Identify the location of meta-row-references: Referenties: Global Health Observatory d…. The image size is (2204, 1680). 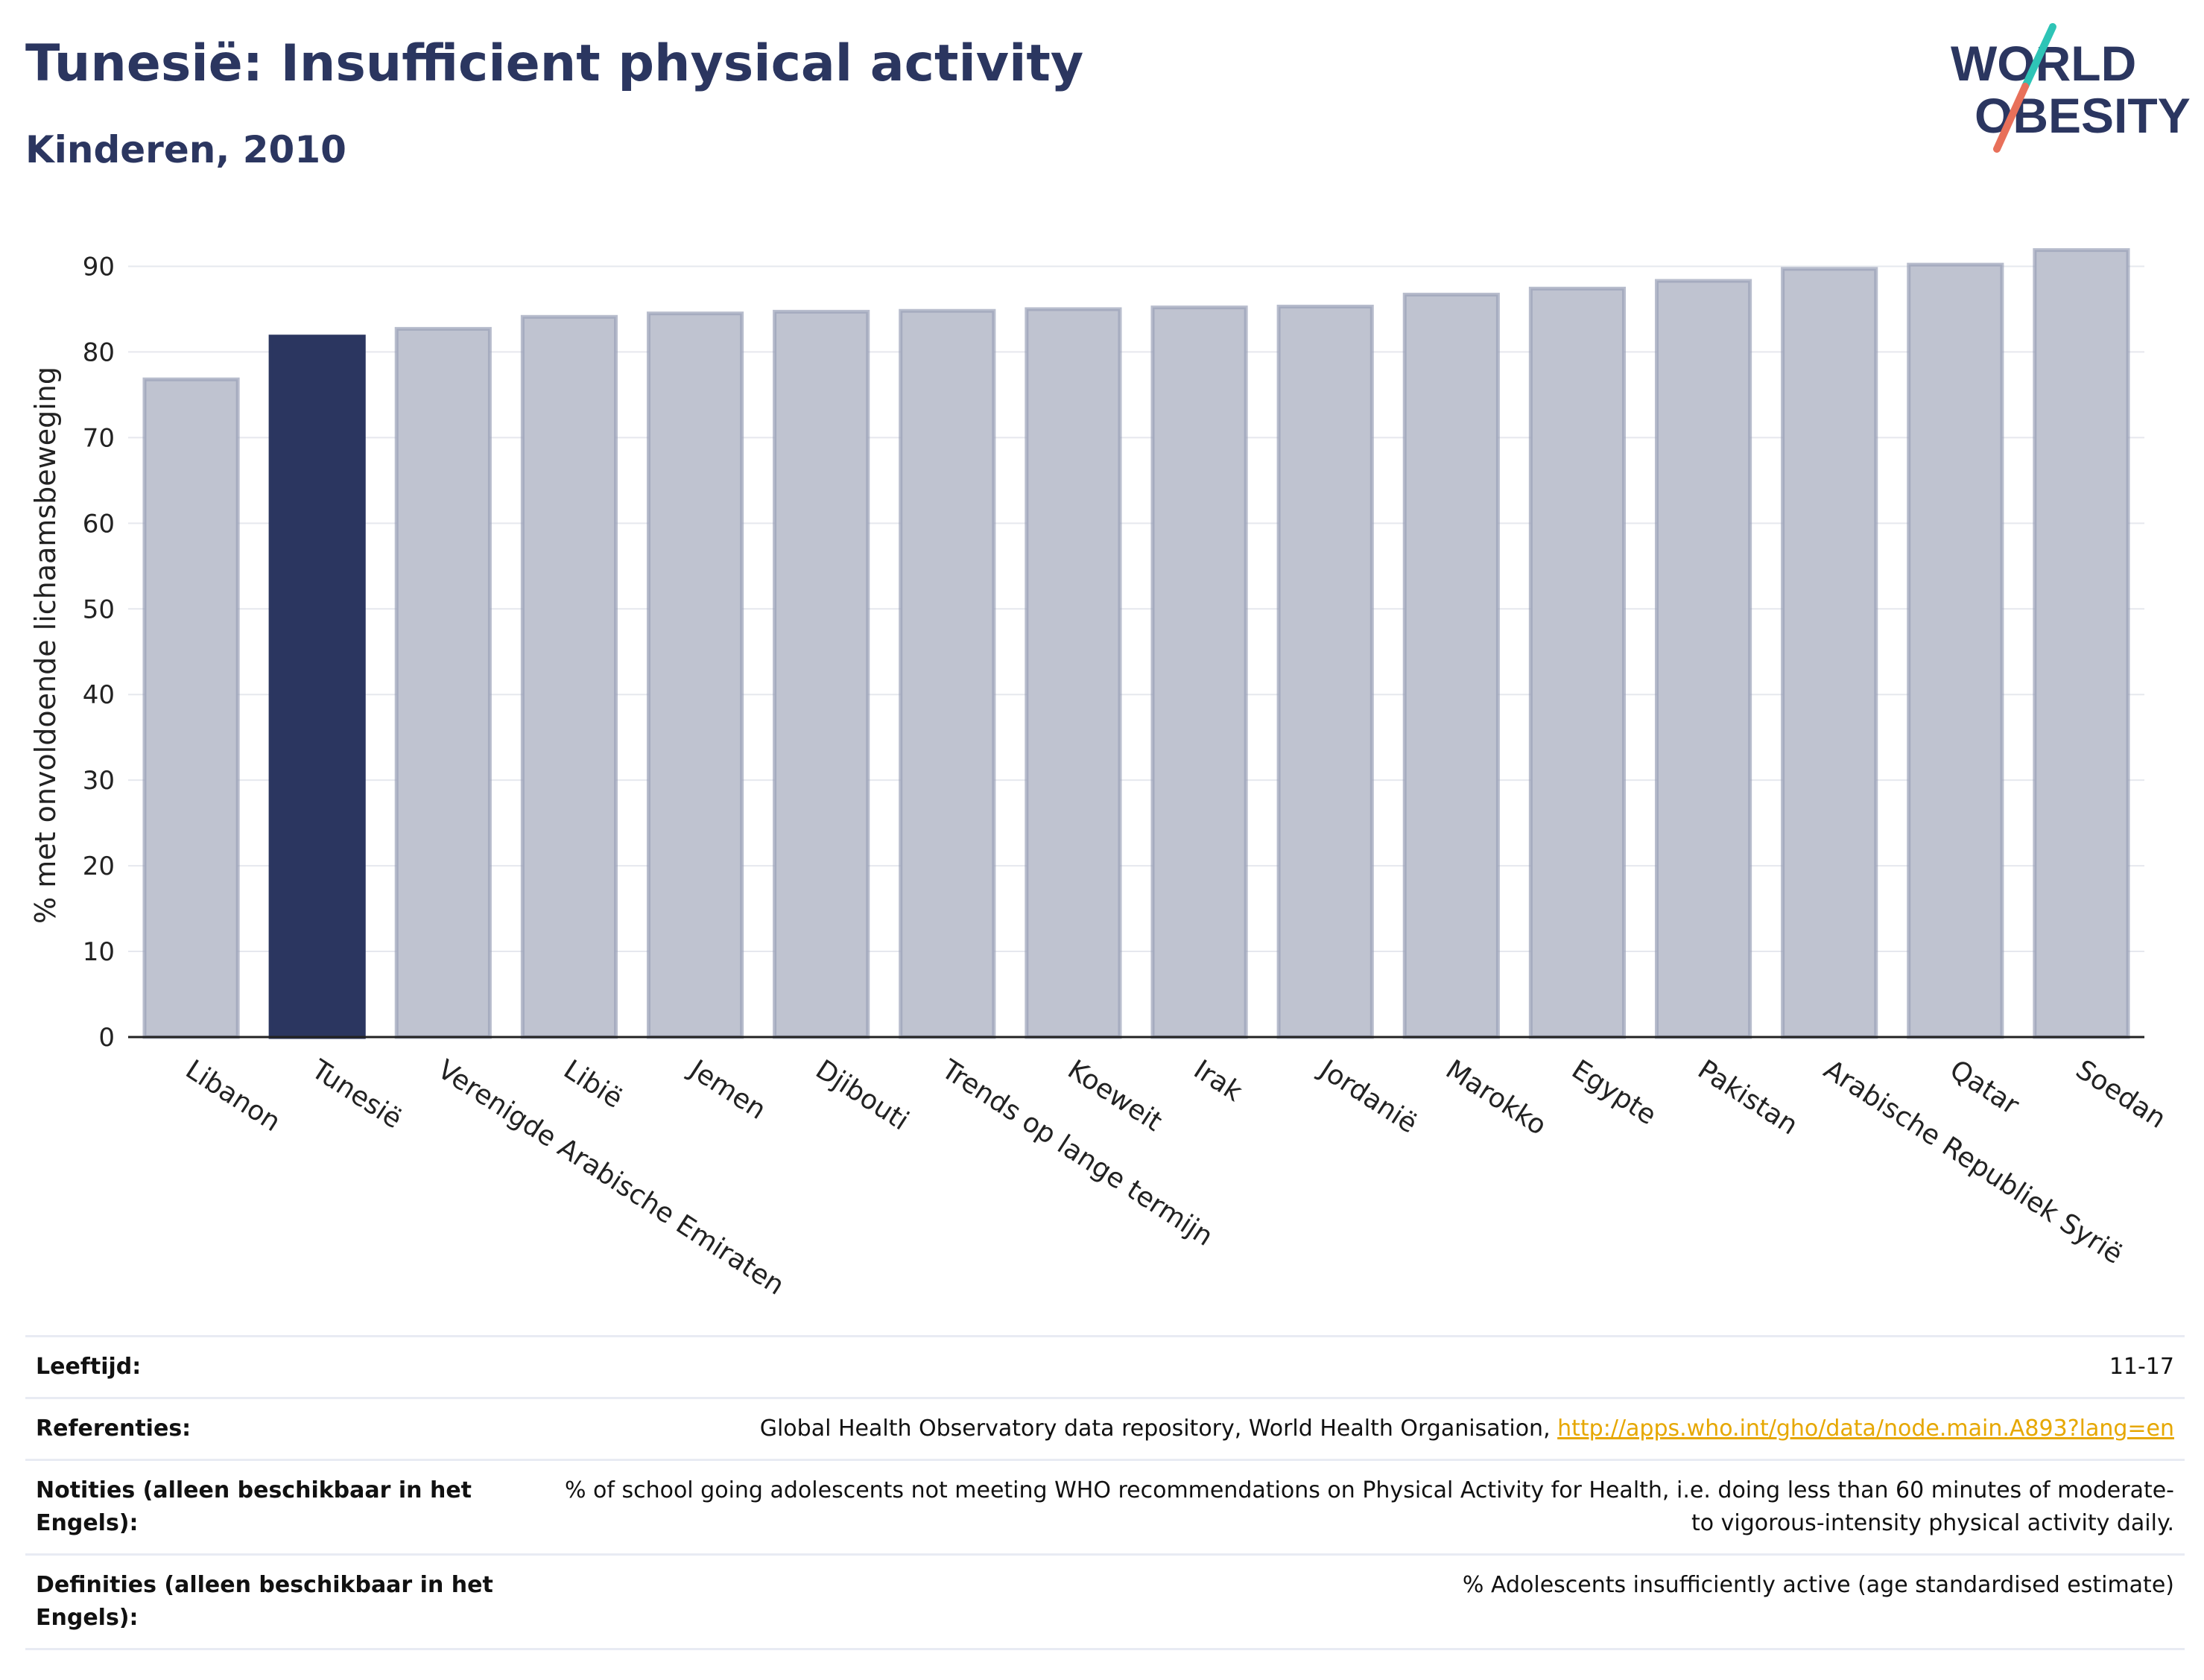
(1105, 1428).